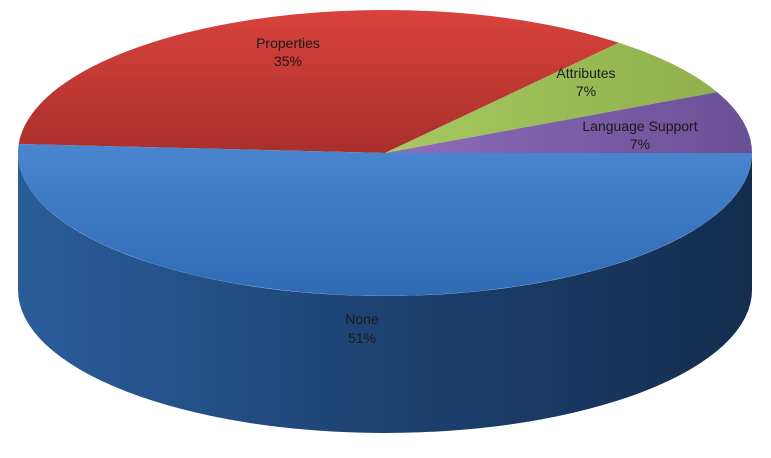 Image resolution: width=771 pixels, height=458 pixels. Describe the element at coordinates (362, 338) in the screenshot. I see `value-none: 51%` at that location.